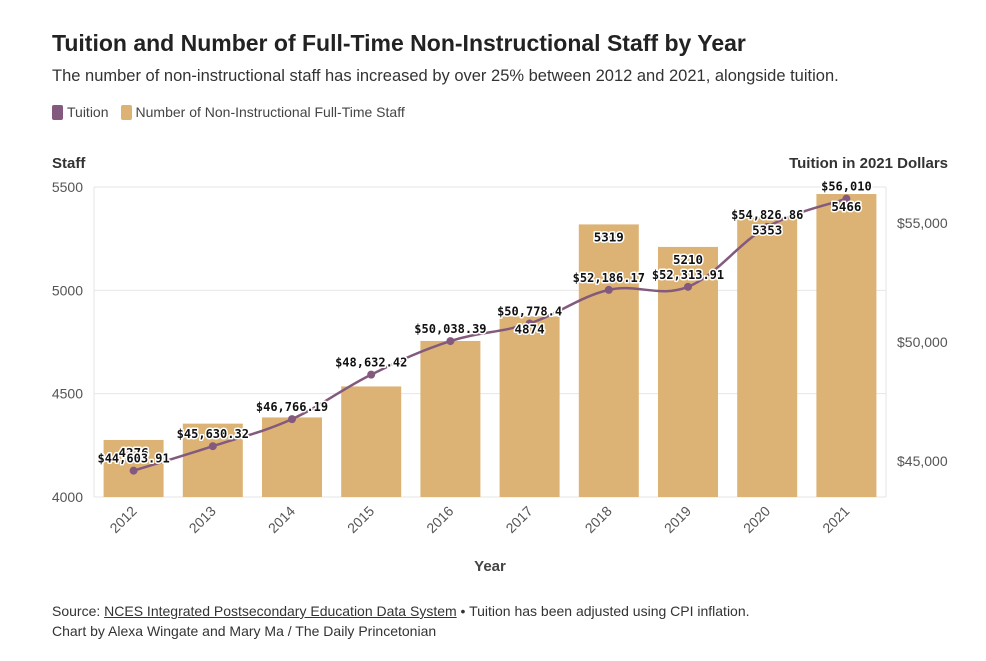 This screenshot has height=661, width=986. Describe the element at coordinates (609, 278) in the screenshot. I see `tuition-data-label: $52,186.17` at that location.